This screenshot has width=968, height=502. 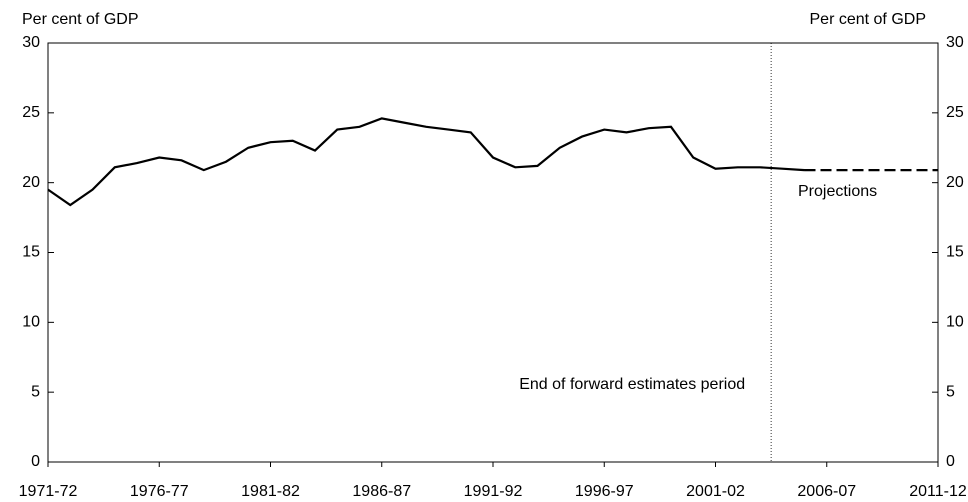 I want to click on x-tick-label: 2001-02, so click(x=715, y=491).